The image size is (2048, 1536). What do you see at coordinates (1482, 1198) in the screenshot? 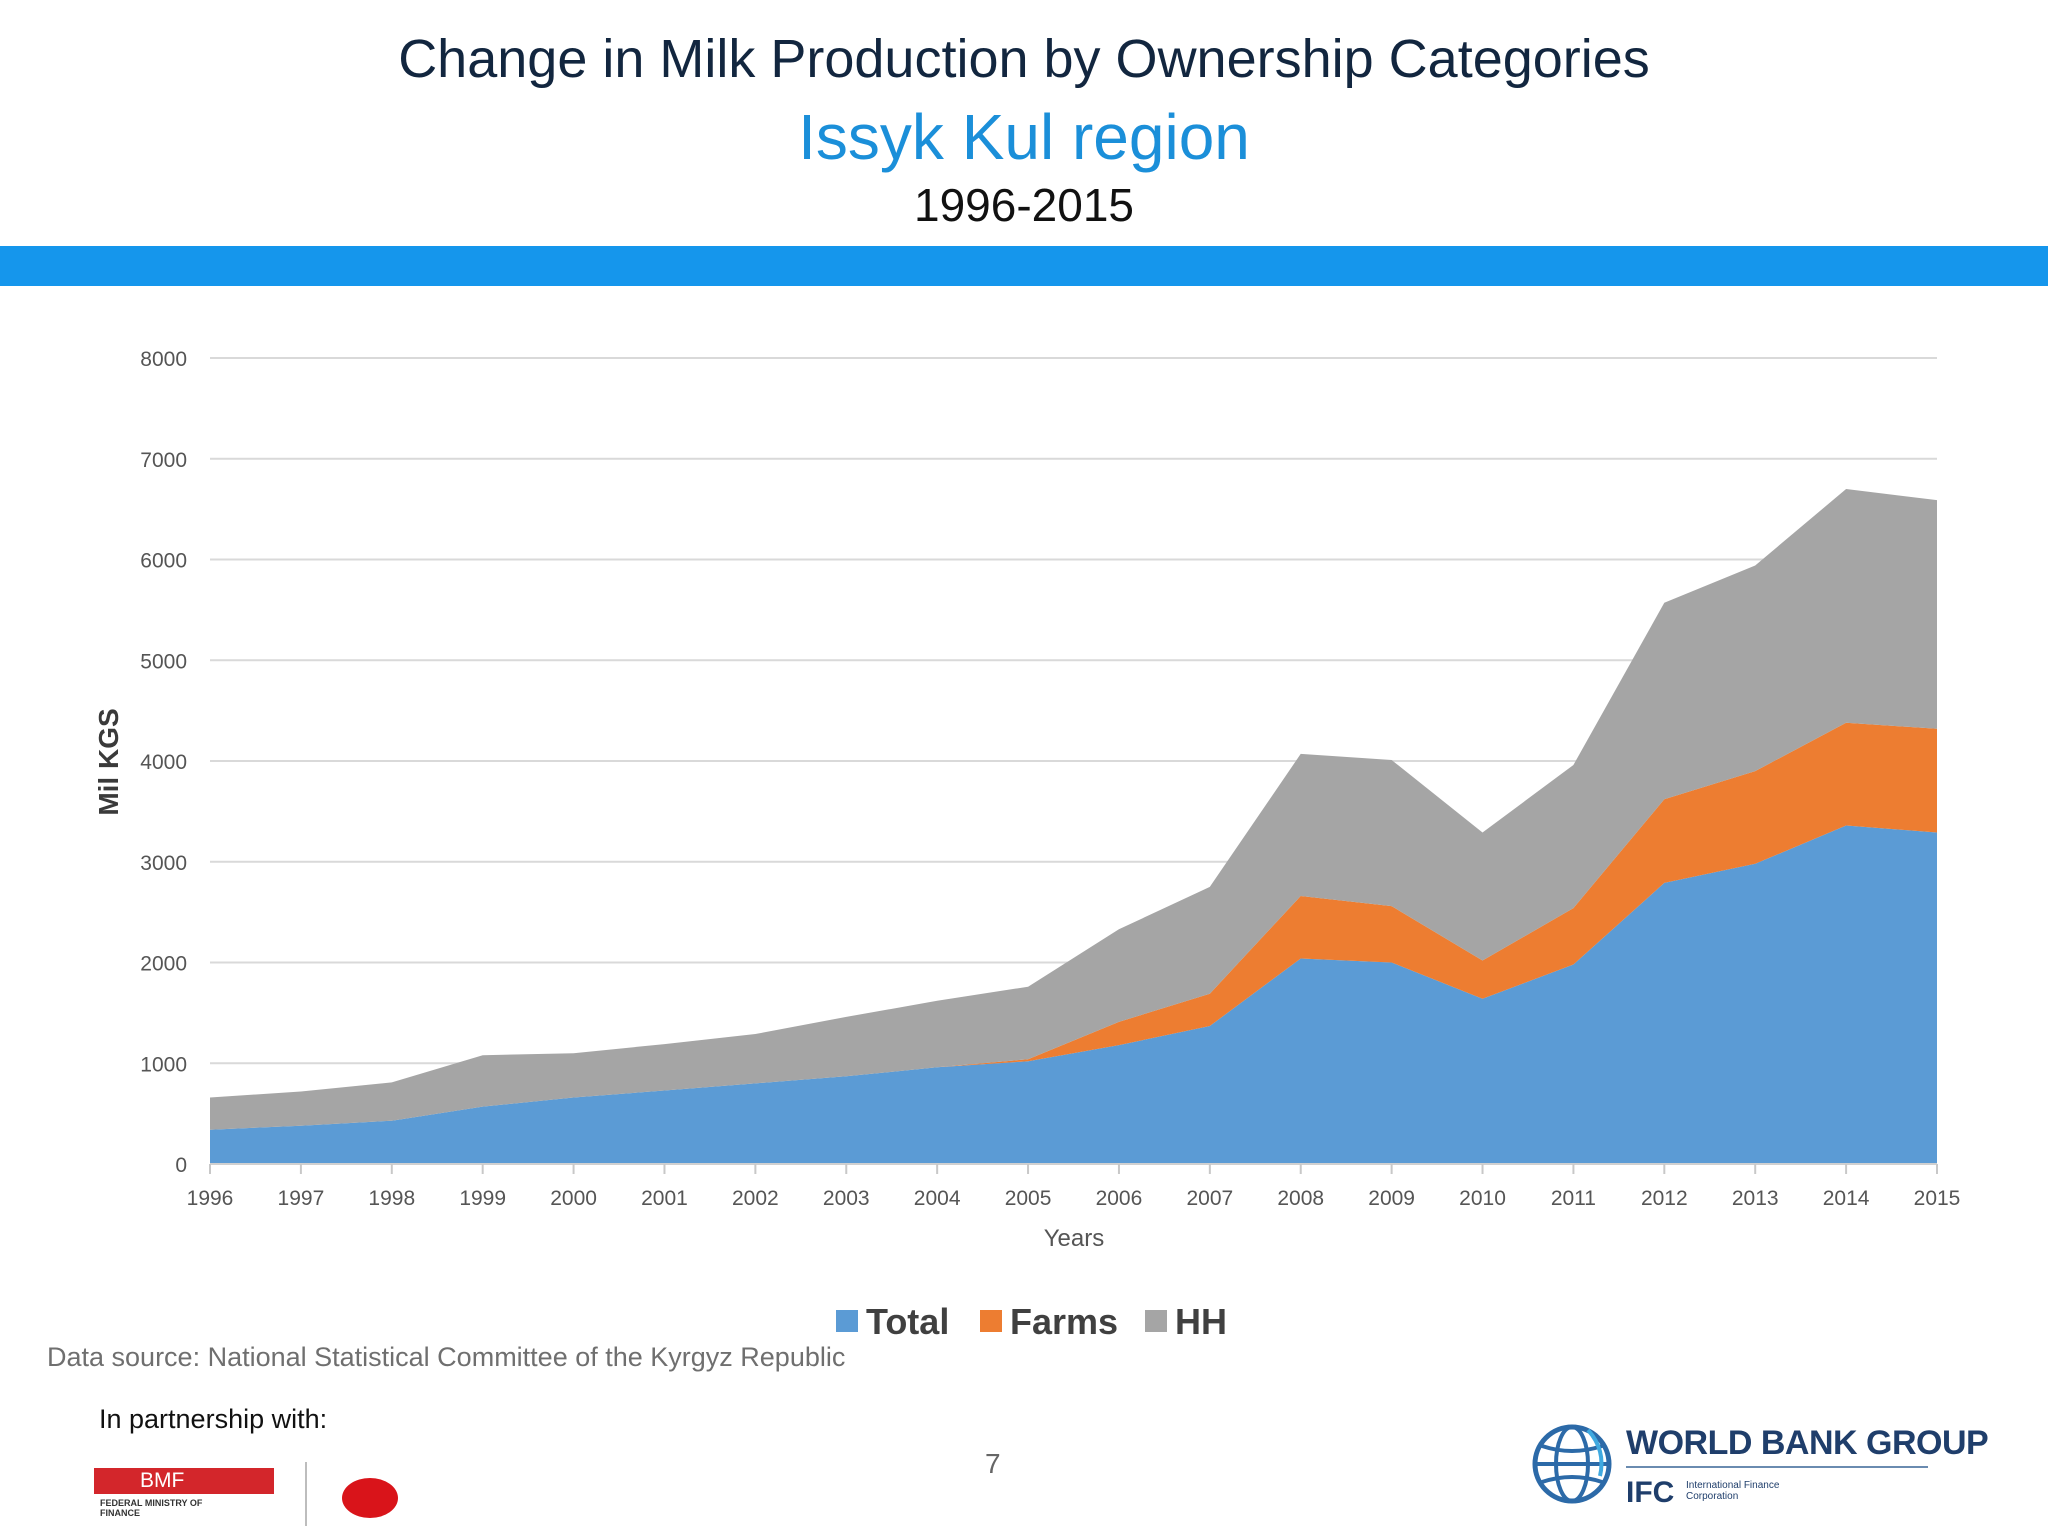
I see `x-tick-label-2010: 2010` at bounding box center [1482, 1198].